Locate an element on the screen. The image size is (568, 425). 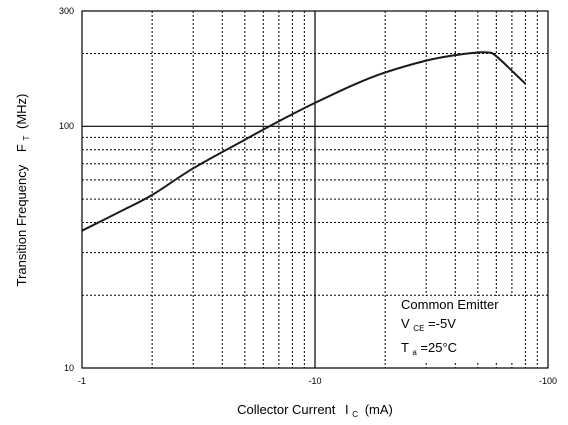
annotation-ta-subscript: a is located at coordinates (414, 352).